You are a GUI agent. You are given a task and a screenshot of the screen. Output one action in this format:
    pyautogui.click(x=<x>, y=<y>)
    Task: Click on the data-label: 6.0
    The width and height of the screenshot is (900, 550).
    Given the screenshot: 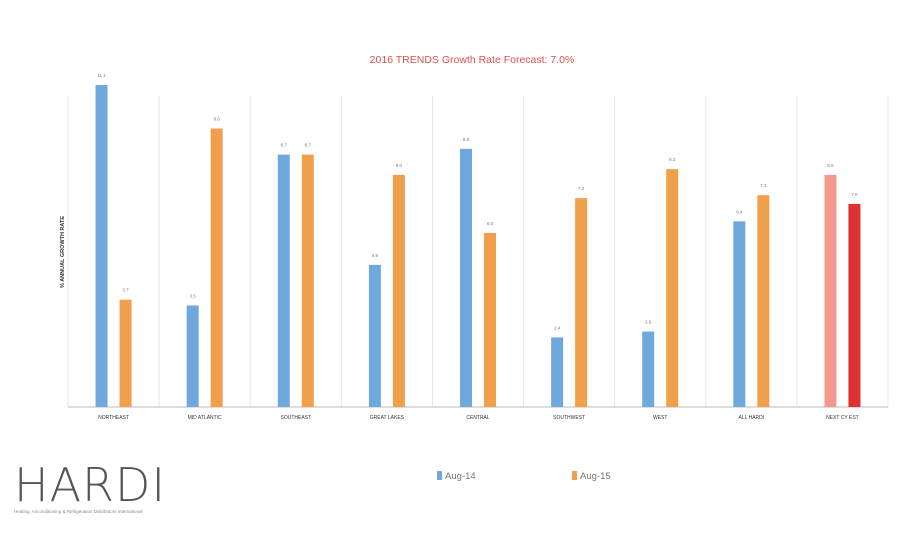 What is the action you would take?
    pyautogui.click(x=490, y=223)
    